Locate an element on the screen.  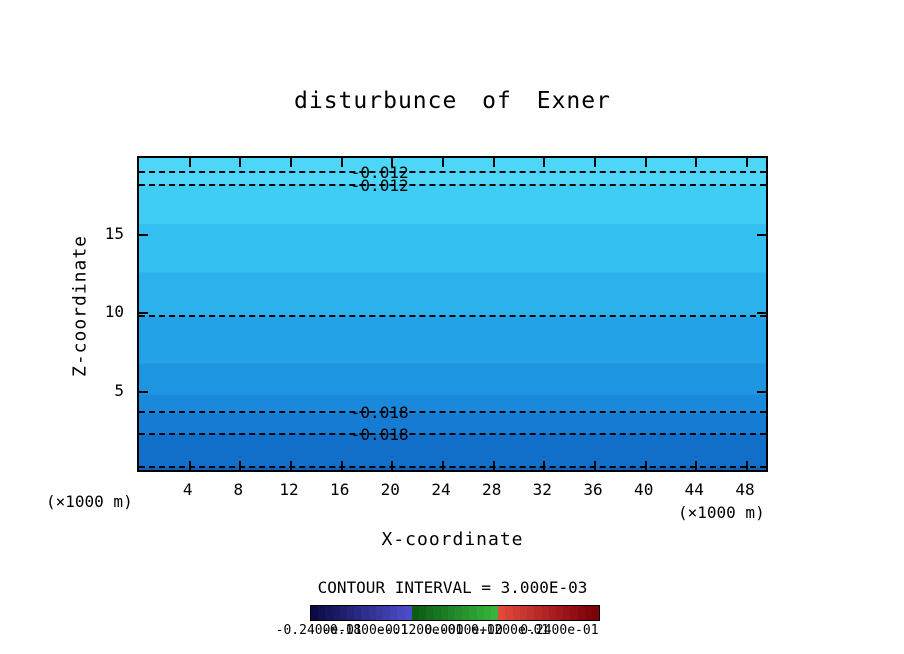
x-tick-label: 24 is located at coordinates (441, 489).